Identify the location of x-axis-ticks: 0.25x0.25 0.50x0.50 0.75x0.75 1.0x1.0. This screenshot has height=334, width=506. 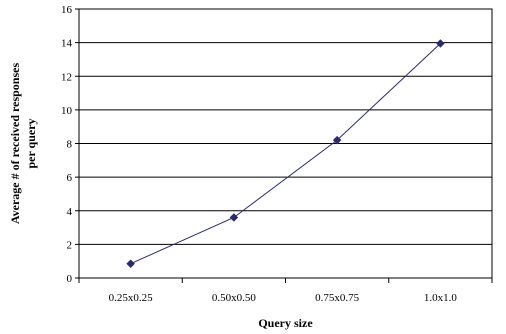
(285, 291).